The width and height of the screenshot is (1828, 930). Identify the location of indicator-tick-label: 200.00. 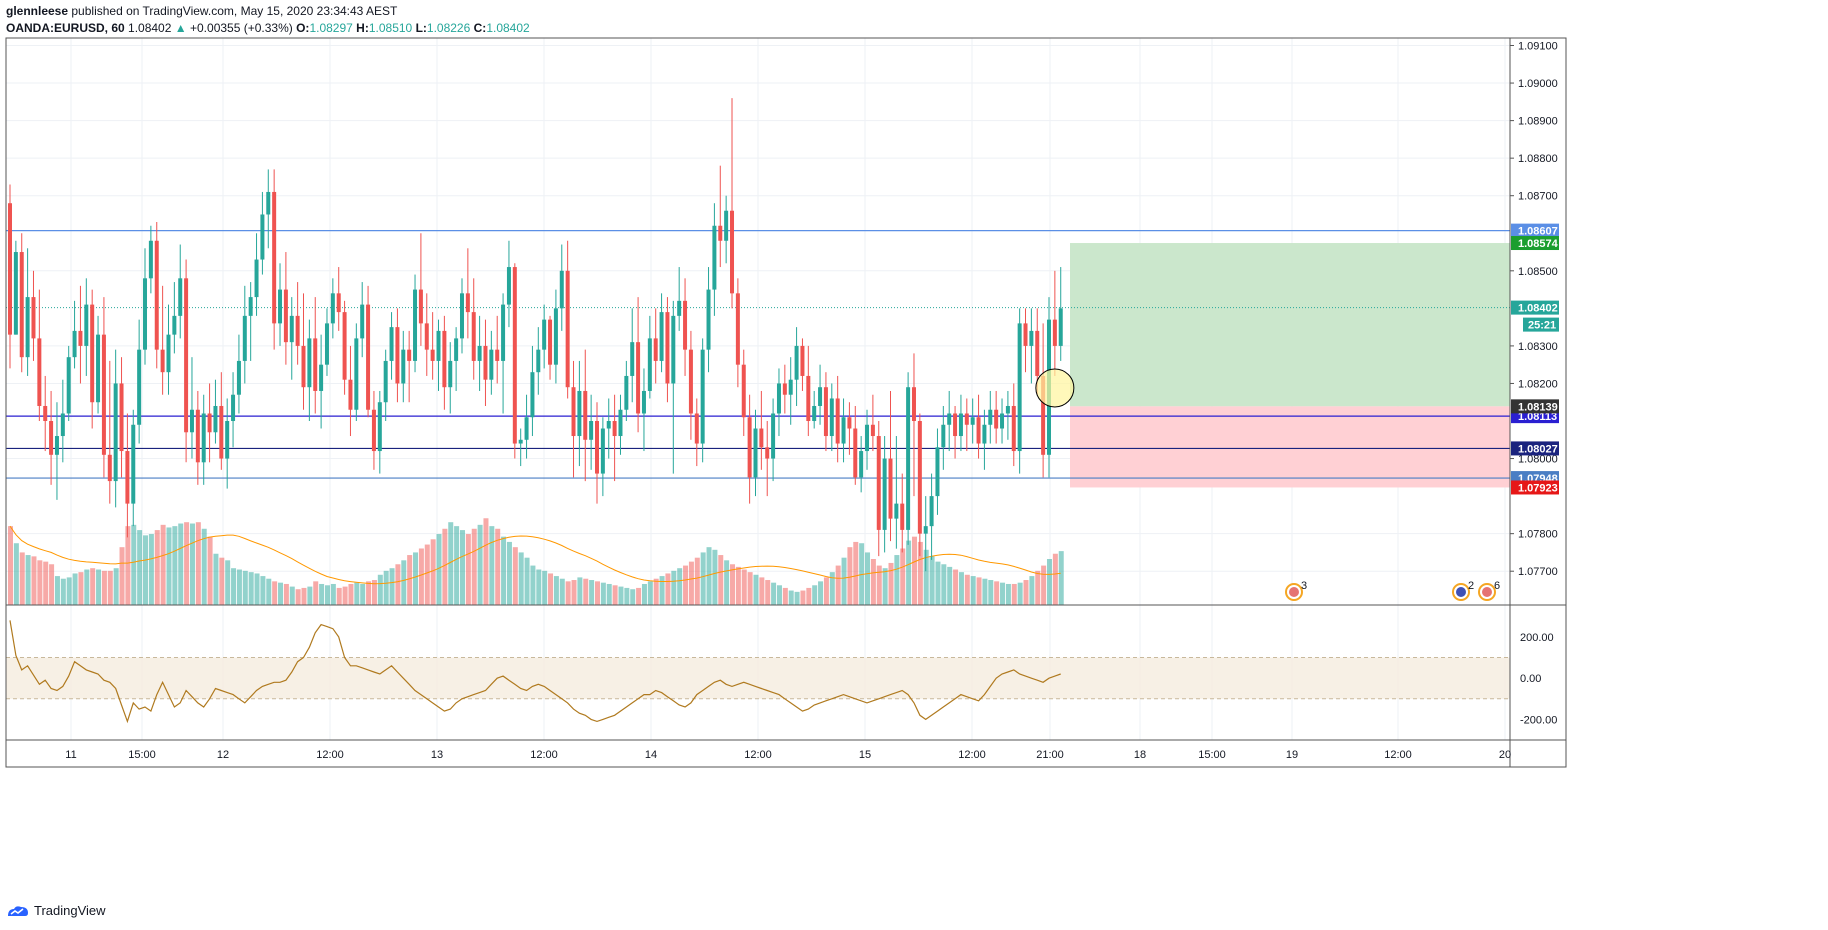
(1537, 638).